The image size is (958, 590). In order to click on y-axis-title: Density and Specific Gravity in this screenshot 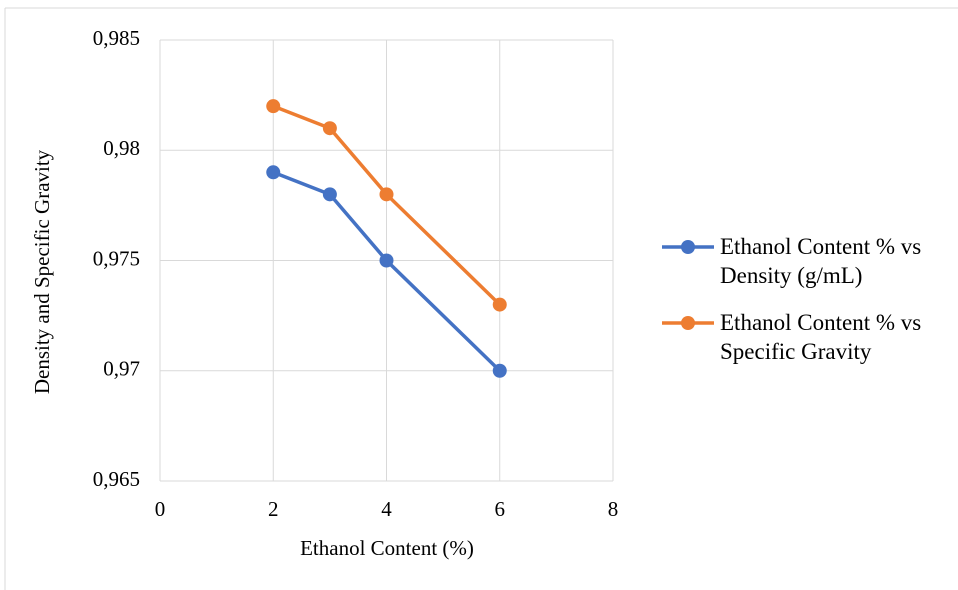, I will do `click(42, 271)`.